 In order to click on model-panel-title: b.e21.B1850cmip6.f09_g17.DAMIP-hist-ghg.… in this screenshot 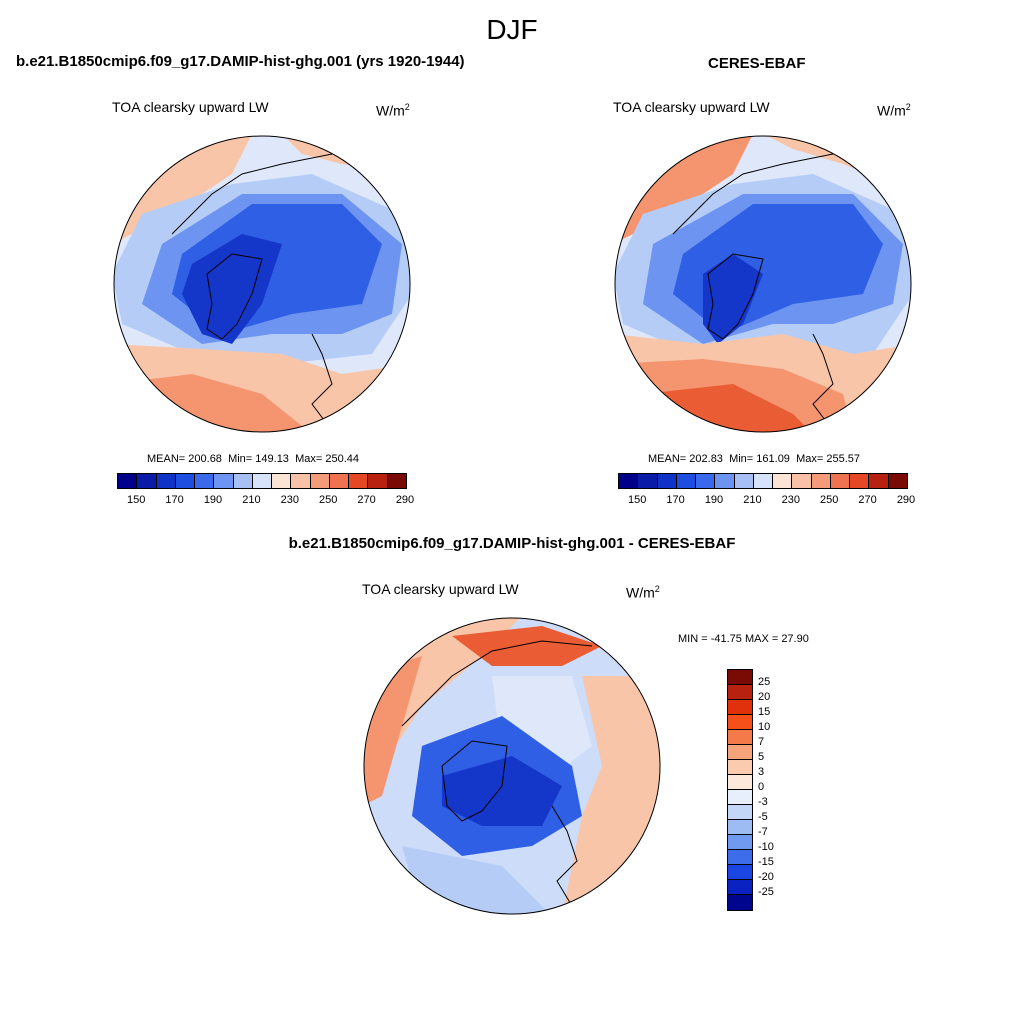, I will do `click(240, 61)`.